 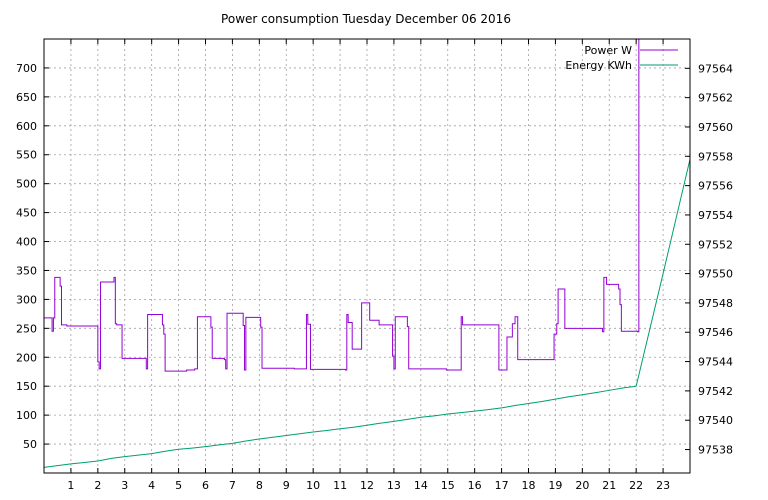 What do you see at coordinates (30, 444) in the screenshot?
I see `y-tick-label: 50` at bounding box center [30, 444].